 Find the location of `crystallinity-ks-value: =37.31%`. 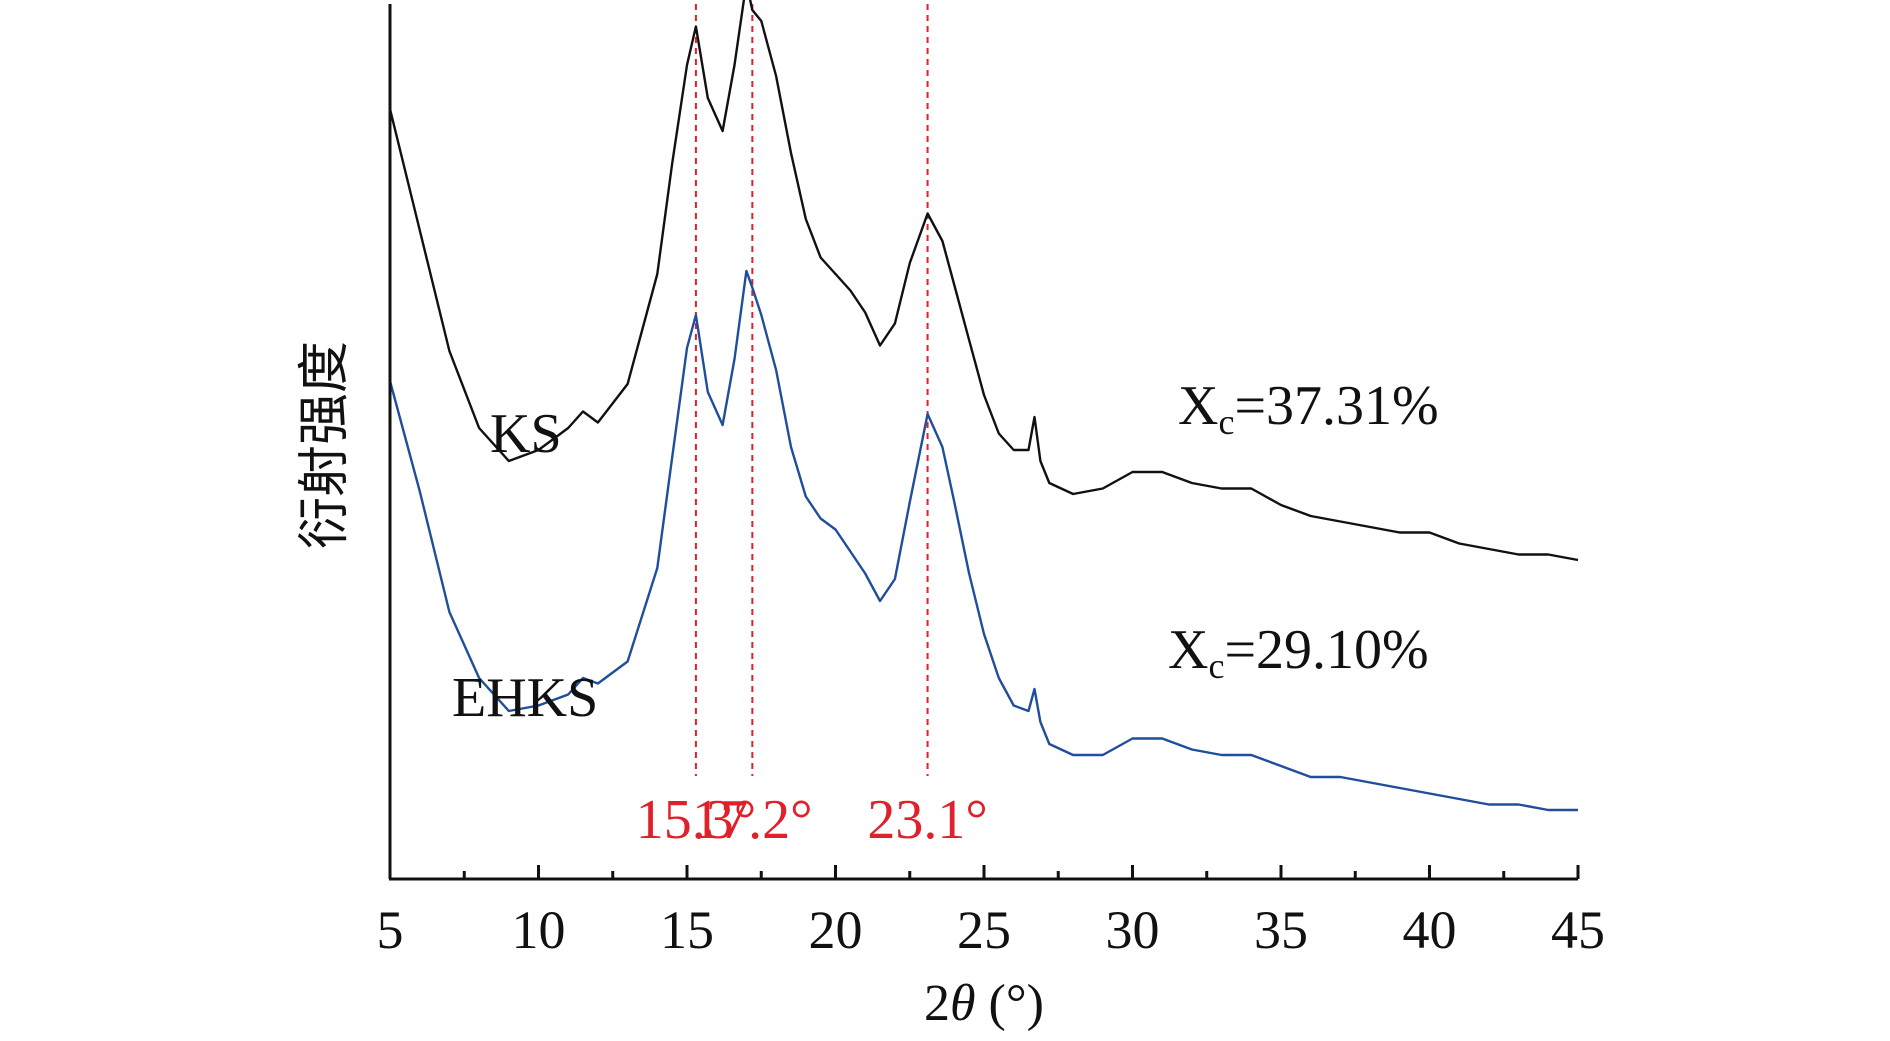

crystallinity-ks-value: =37.31% is located at coordinates (1336, 406).